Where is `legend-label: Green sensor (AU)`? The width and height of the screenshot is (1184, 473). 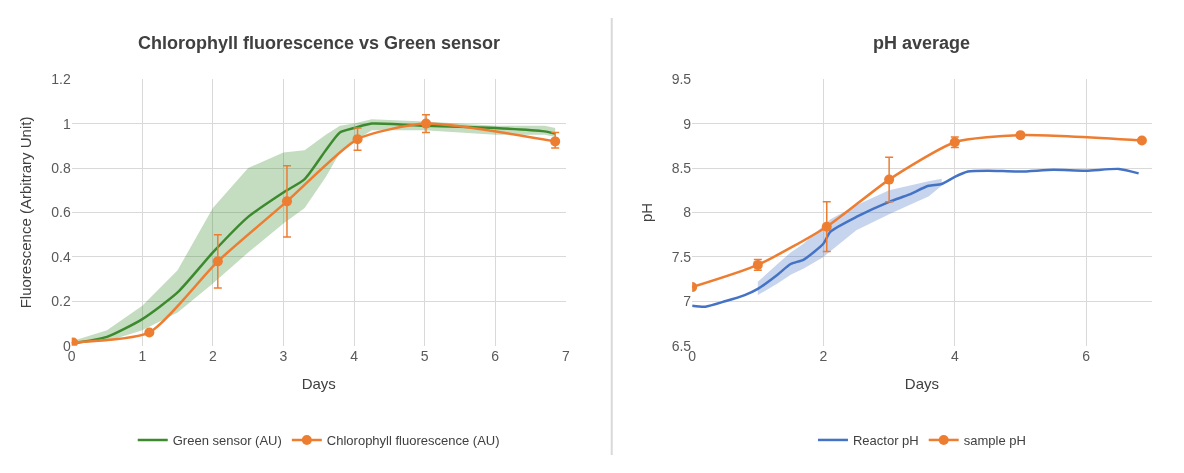
legend-label: Green sensor (AU) is located at coordinates (227, 441).